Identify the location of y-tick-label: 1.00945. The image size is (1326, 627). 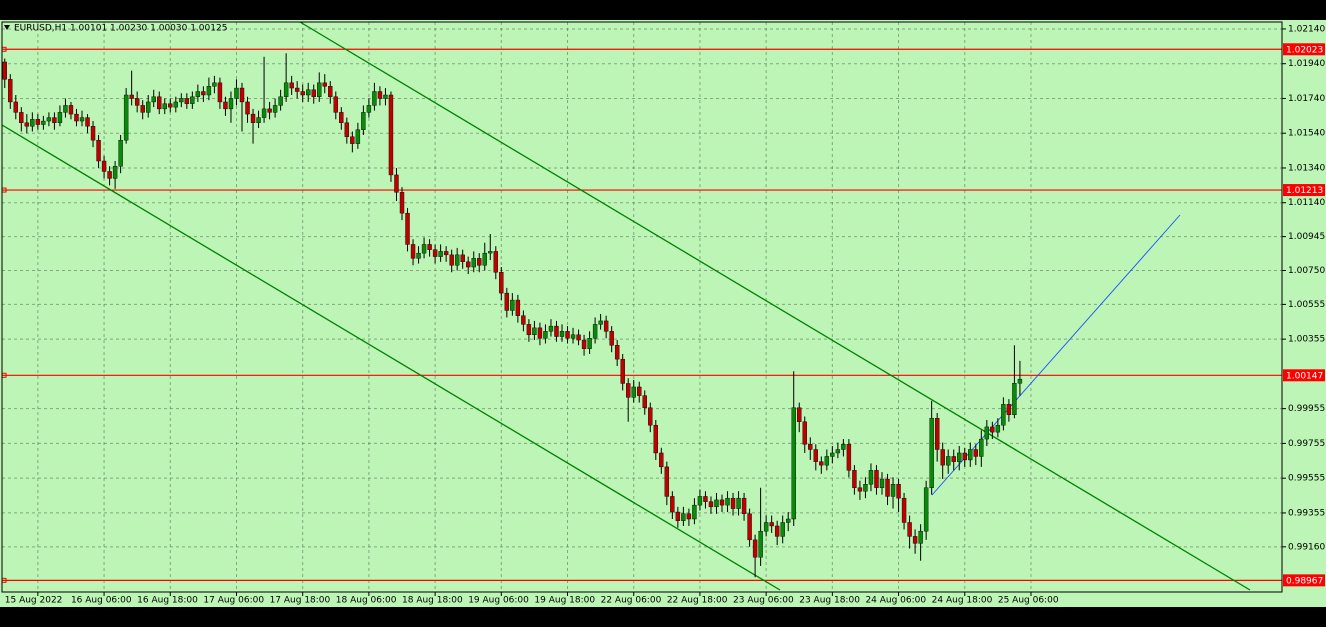
(1306, 237).